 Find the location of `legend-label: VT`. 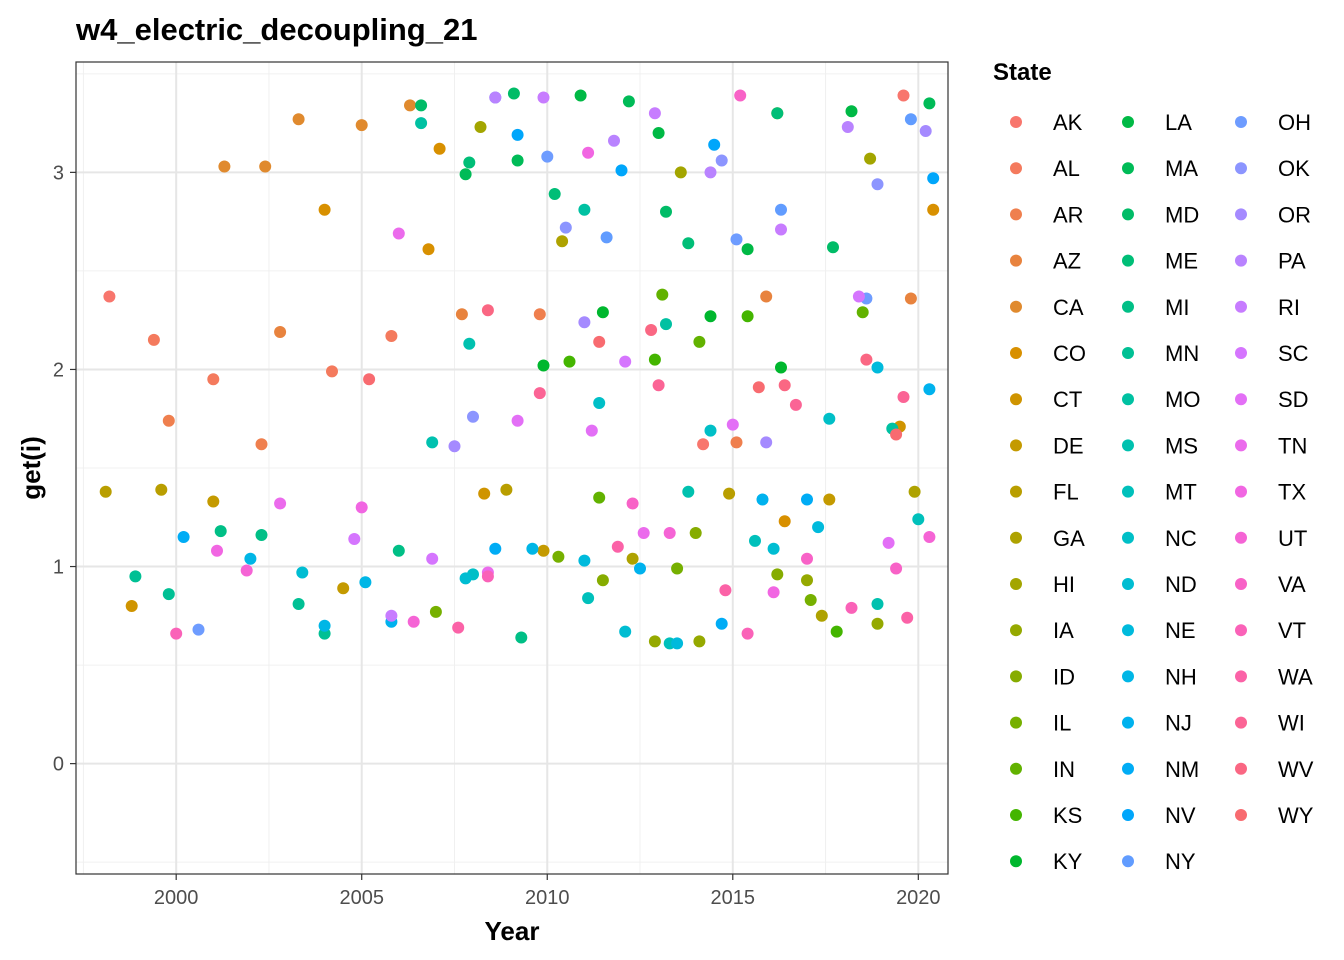

legend-label: VT is located at coordinates (1292, 630).